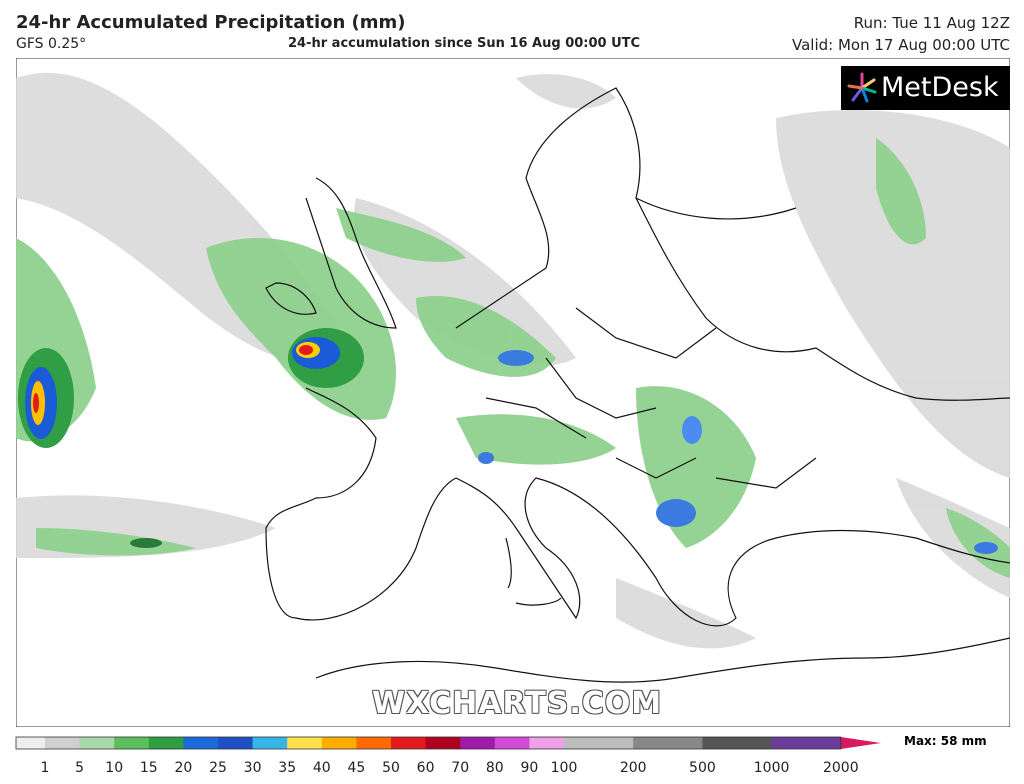 The width and height of the screenshot is (1024, 784). What do you see at coordinates (862, 87) in the screenshot?
I see `logo-icon` at bounding box center [862, 87].